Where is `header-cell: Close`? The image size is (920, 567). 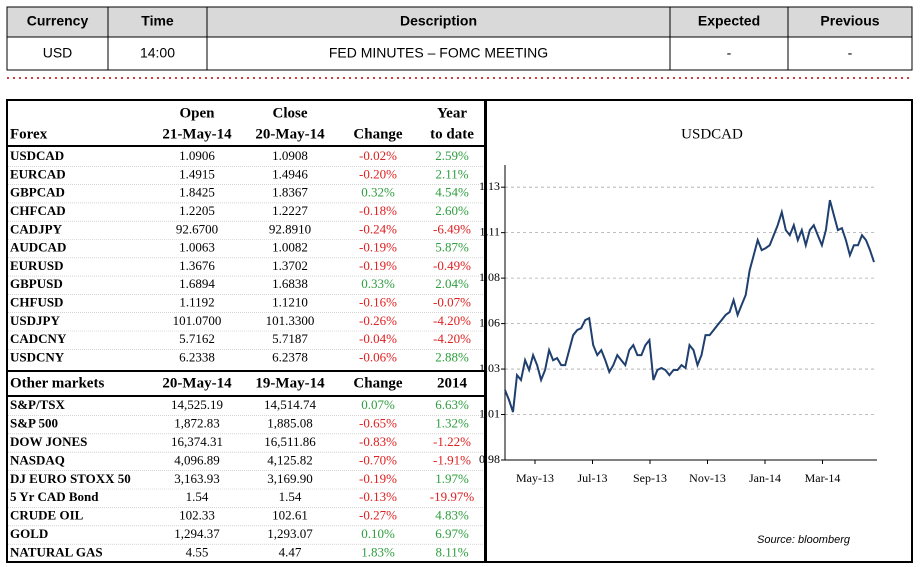
header-cell: Close is located at coordinates (290, 113).